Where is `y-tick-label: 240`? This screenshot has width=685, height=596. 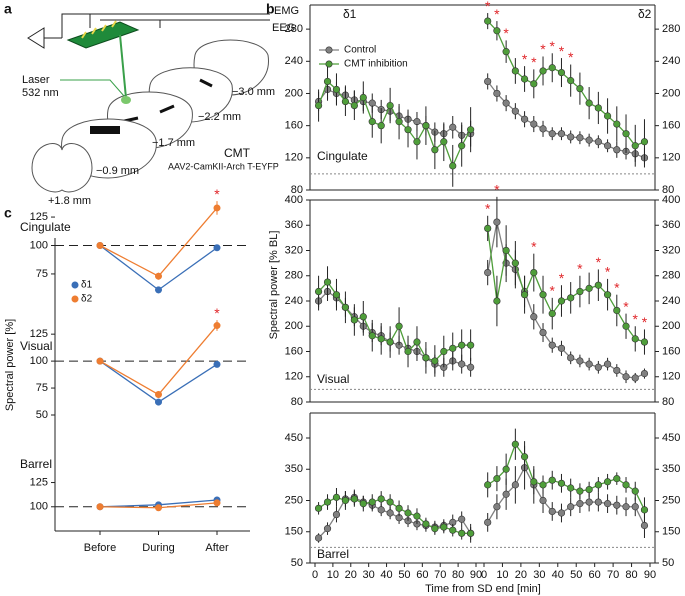 y-tick-label: 240 is located at coordinates (294, 301).